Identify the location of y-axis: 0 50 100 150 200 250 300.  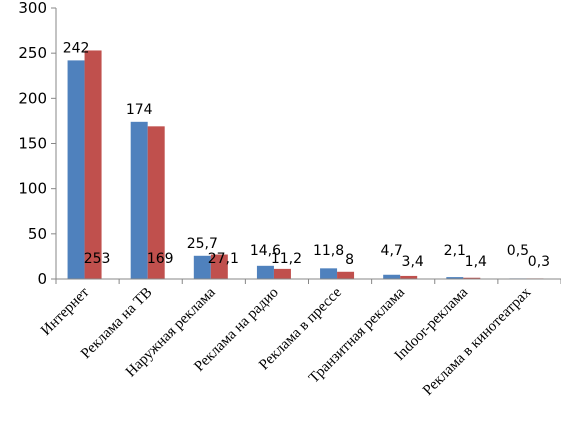
(37, 144).